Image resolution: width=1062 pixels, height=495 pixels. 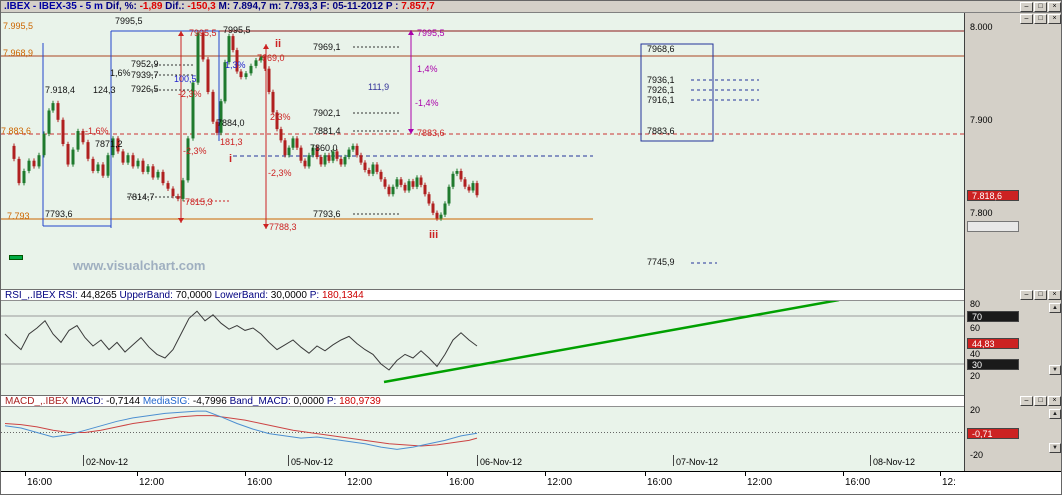 I want to click on rsi-header-text-segment: RSI:, so click(x=69, y=295).